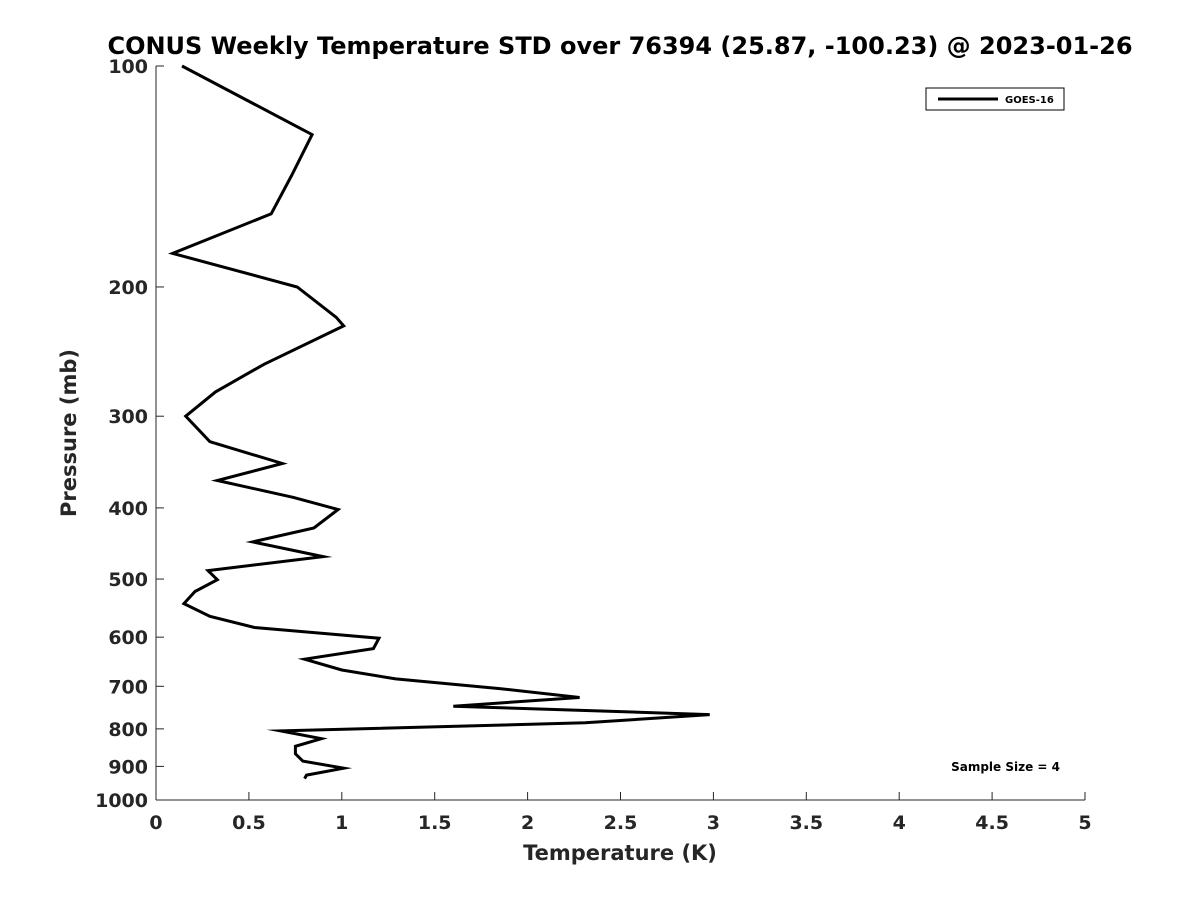 This screenshot has width=1200, height=900. What do you see at coordinates (435, 823) in the screenshot?
I see `x-tick-label: 1.5` at bounding box center [435, 823].